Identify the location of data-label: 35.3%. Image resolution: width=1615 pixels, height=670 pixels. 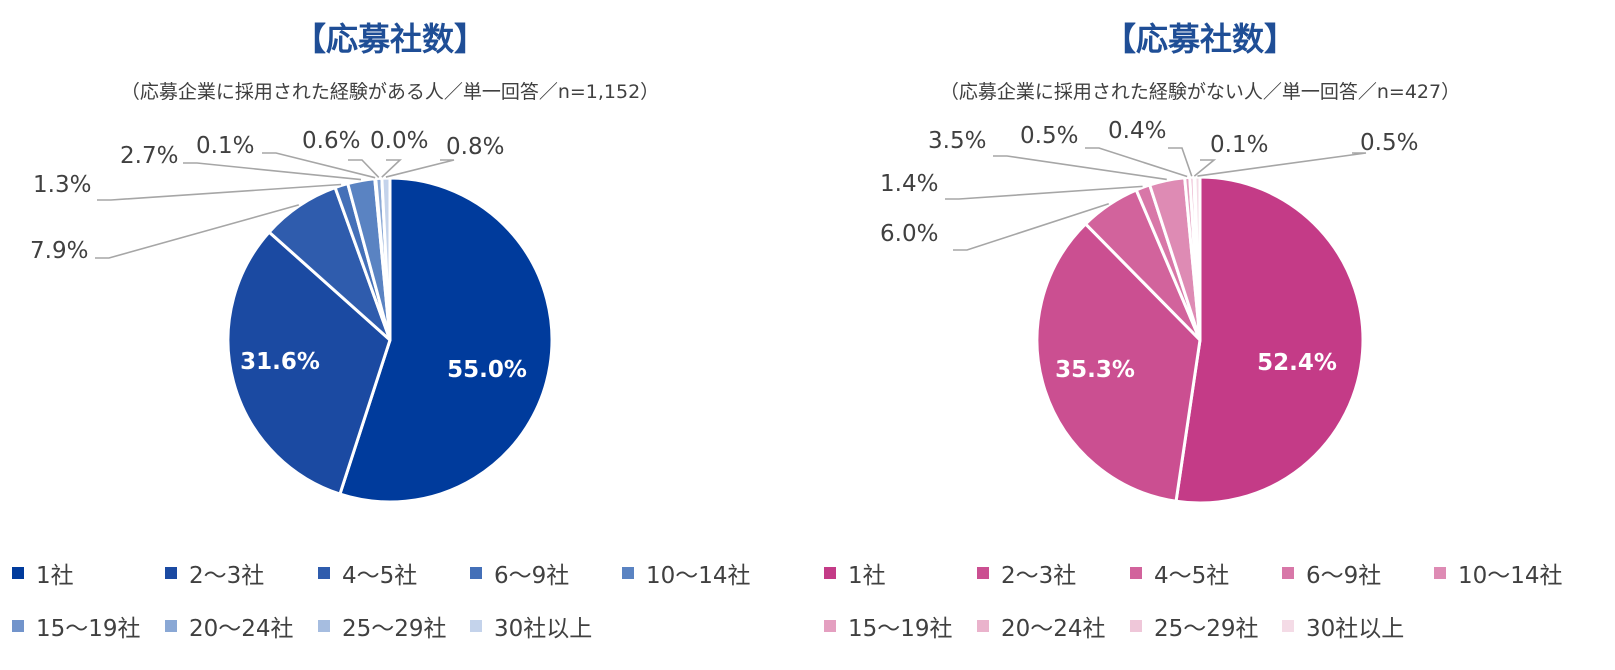
(1095, 370).